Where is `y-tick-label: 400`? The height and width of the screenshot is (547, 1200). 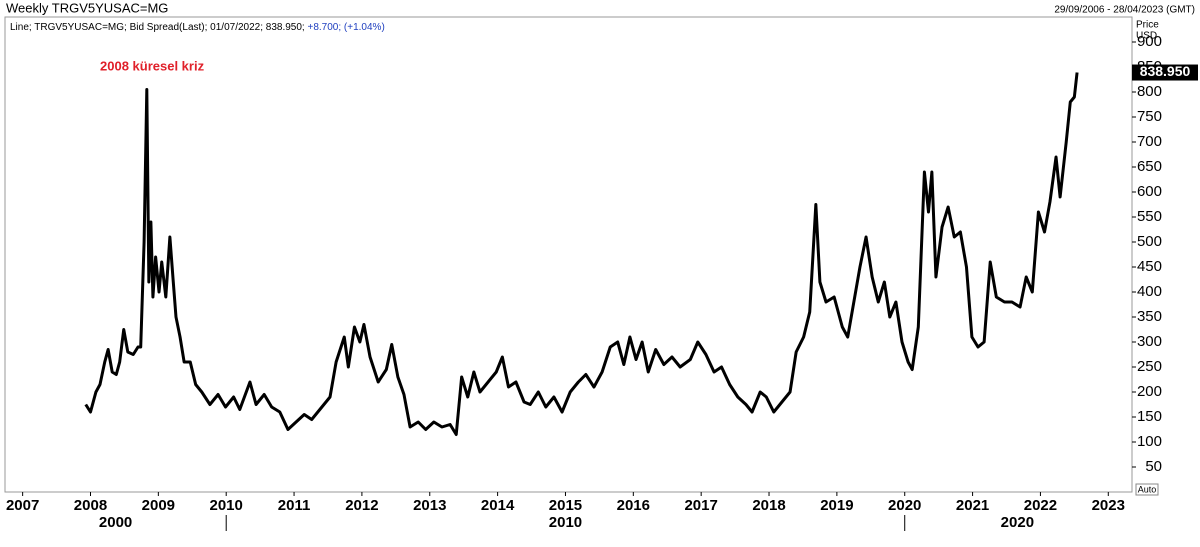
y-tick-label: 400 is located at coordinates (1149, 291).